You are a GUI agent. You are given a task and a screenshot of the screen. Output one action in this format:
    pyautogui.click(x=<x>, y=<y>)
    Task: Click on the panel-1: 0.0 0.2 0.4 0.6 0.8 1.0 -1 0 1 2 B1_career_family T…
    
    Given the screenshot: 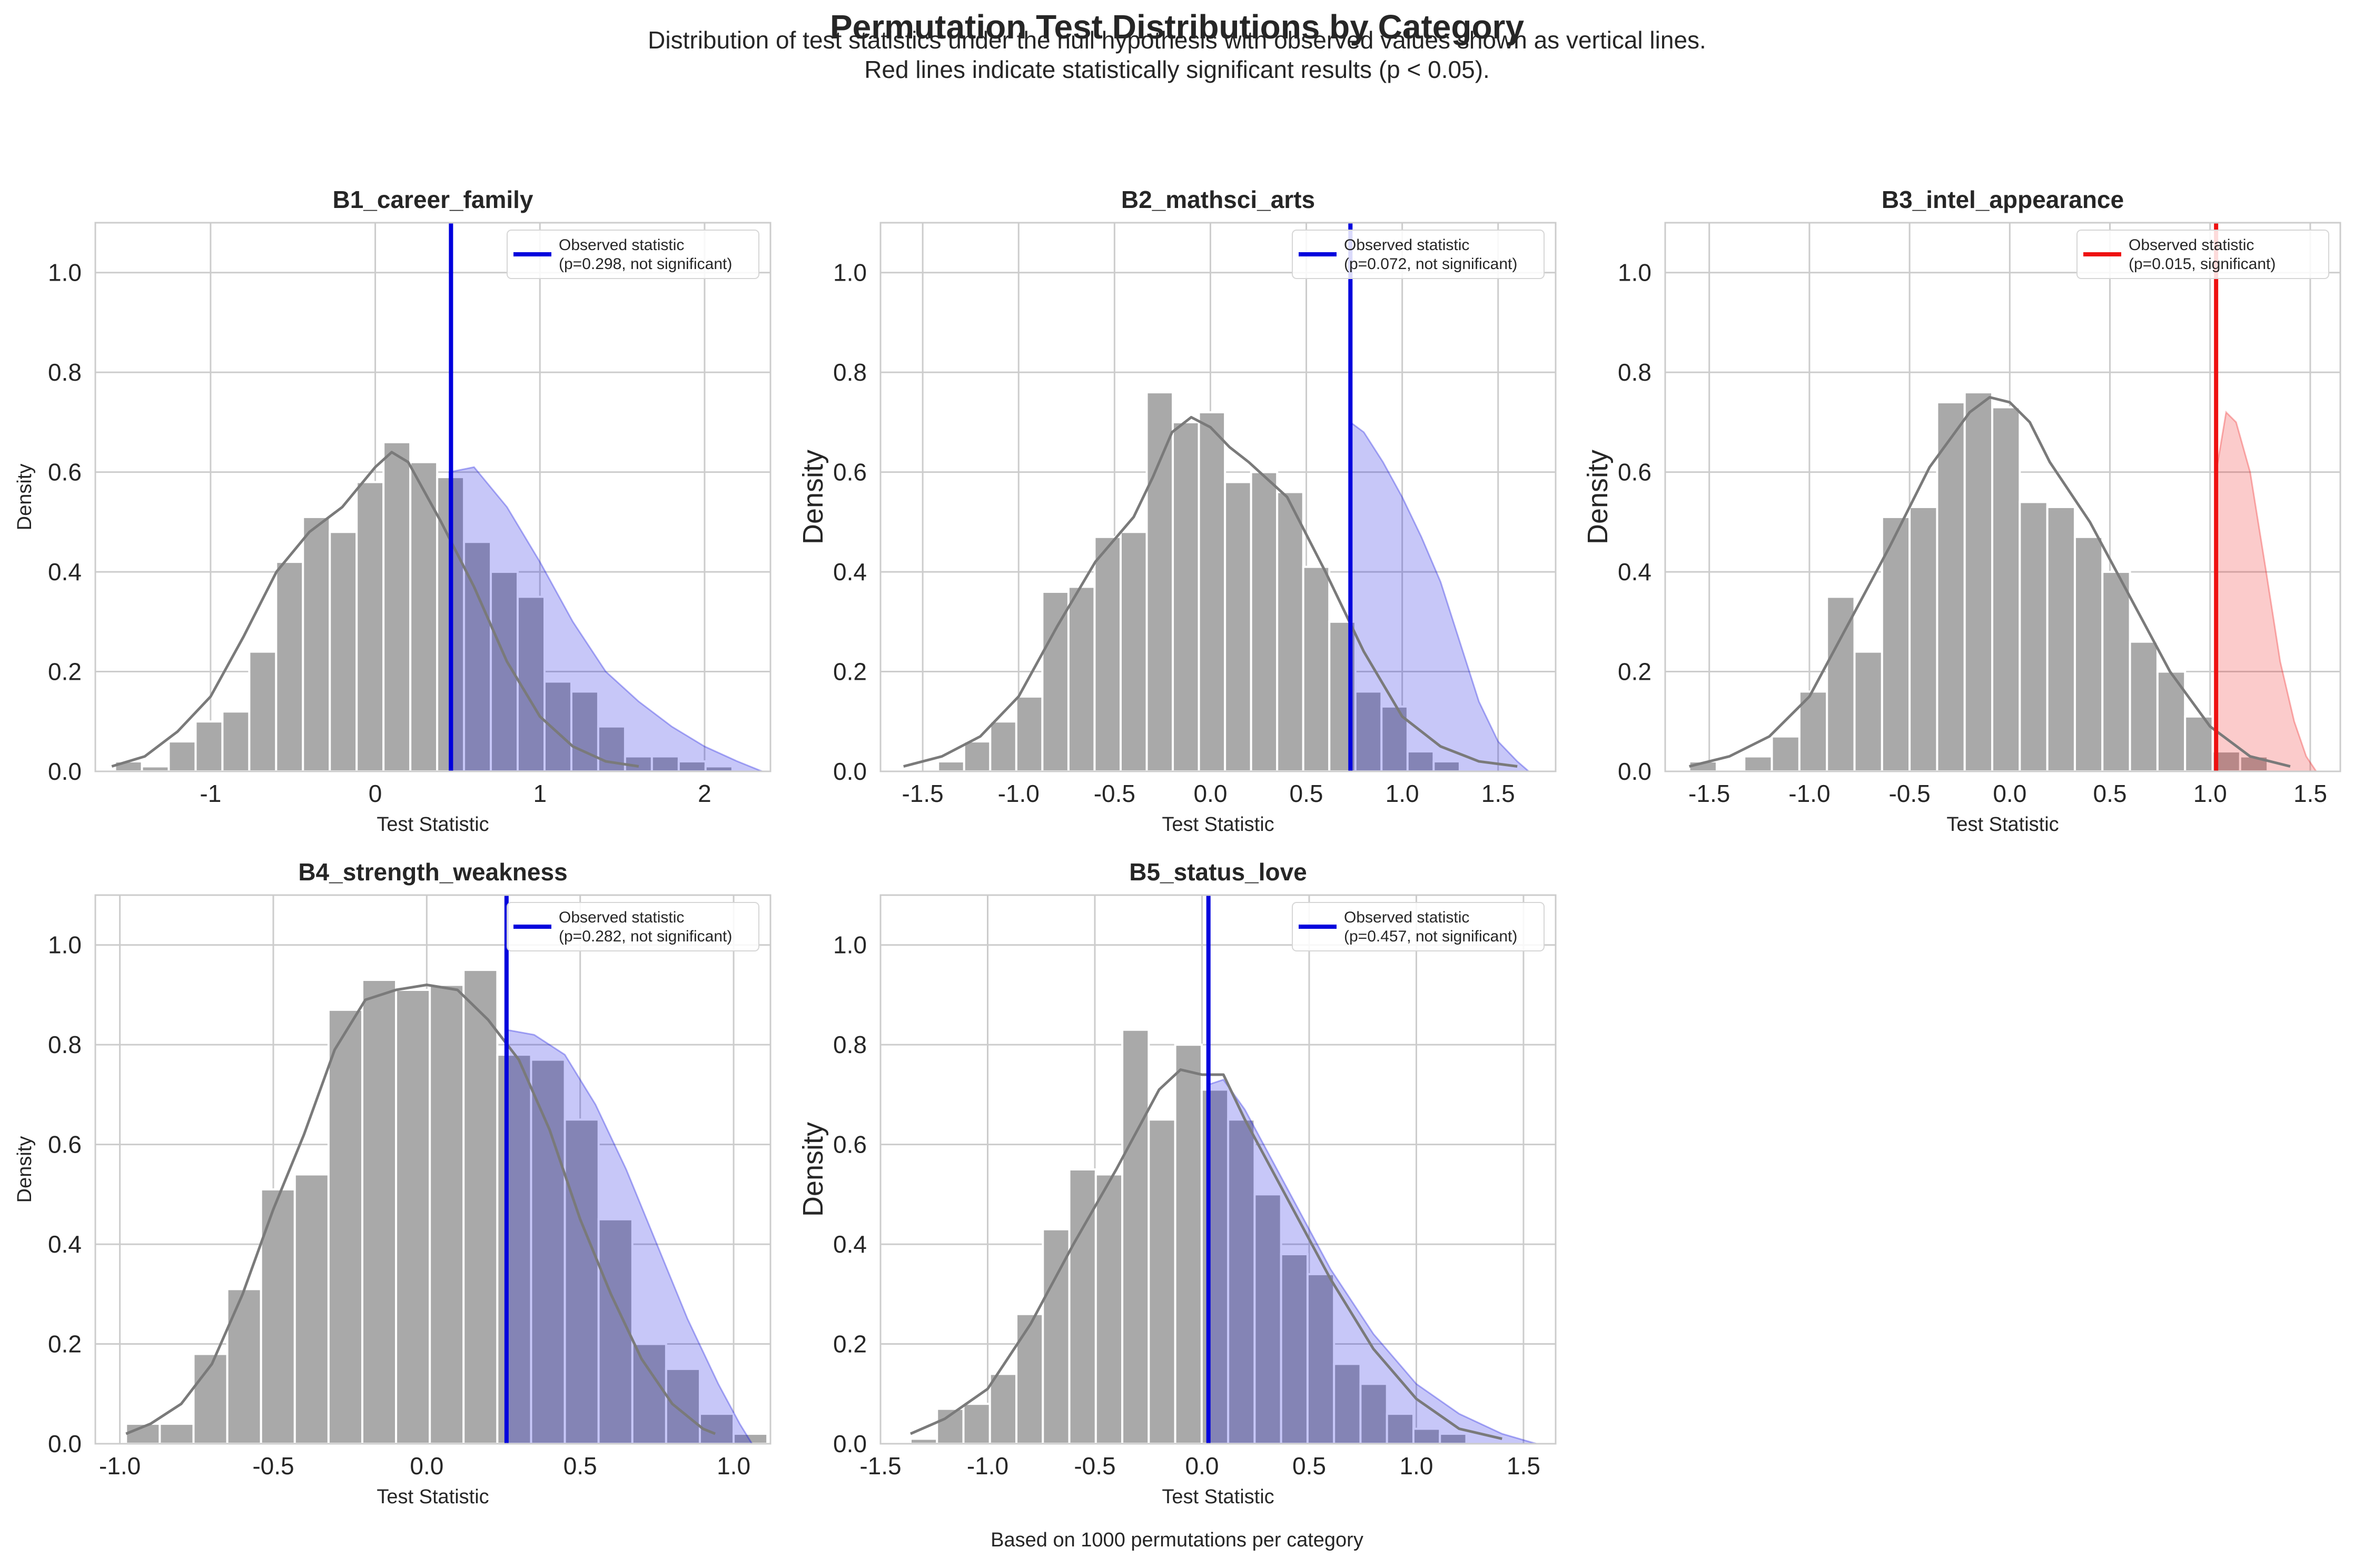 What is the action you would take?
    pyautogui.click(x=393, y=511)
    